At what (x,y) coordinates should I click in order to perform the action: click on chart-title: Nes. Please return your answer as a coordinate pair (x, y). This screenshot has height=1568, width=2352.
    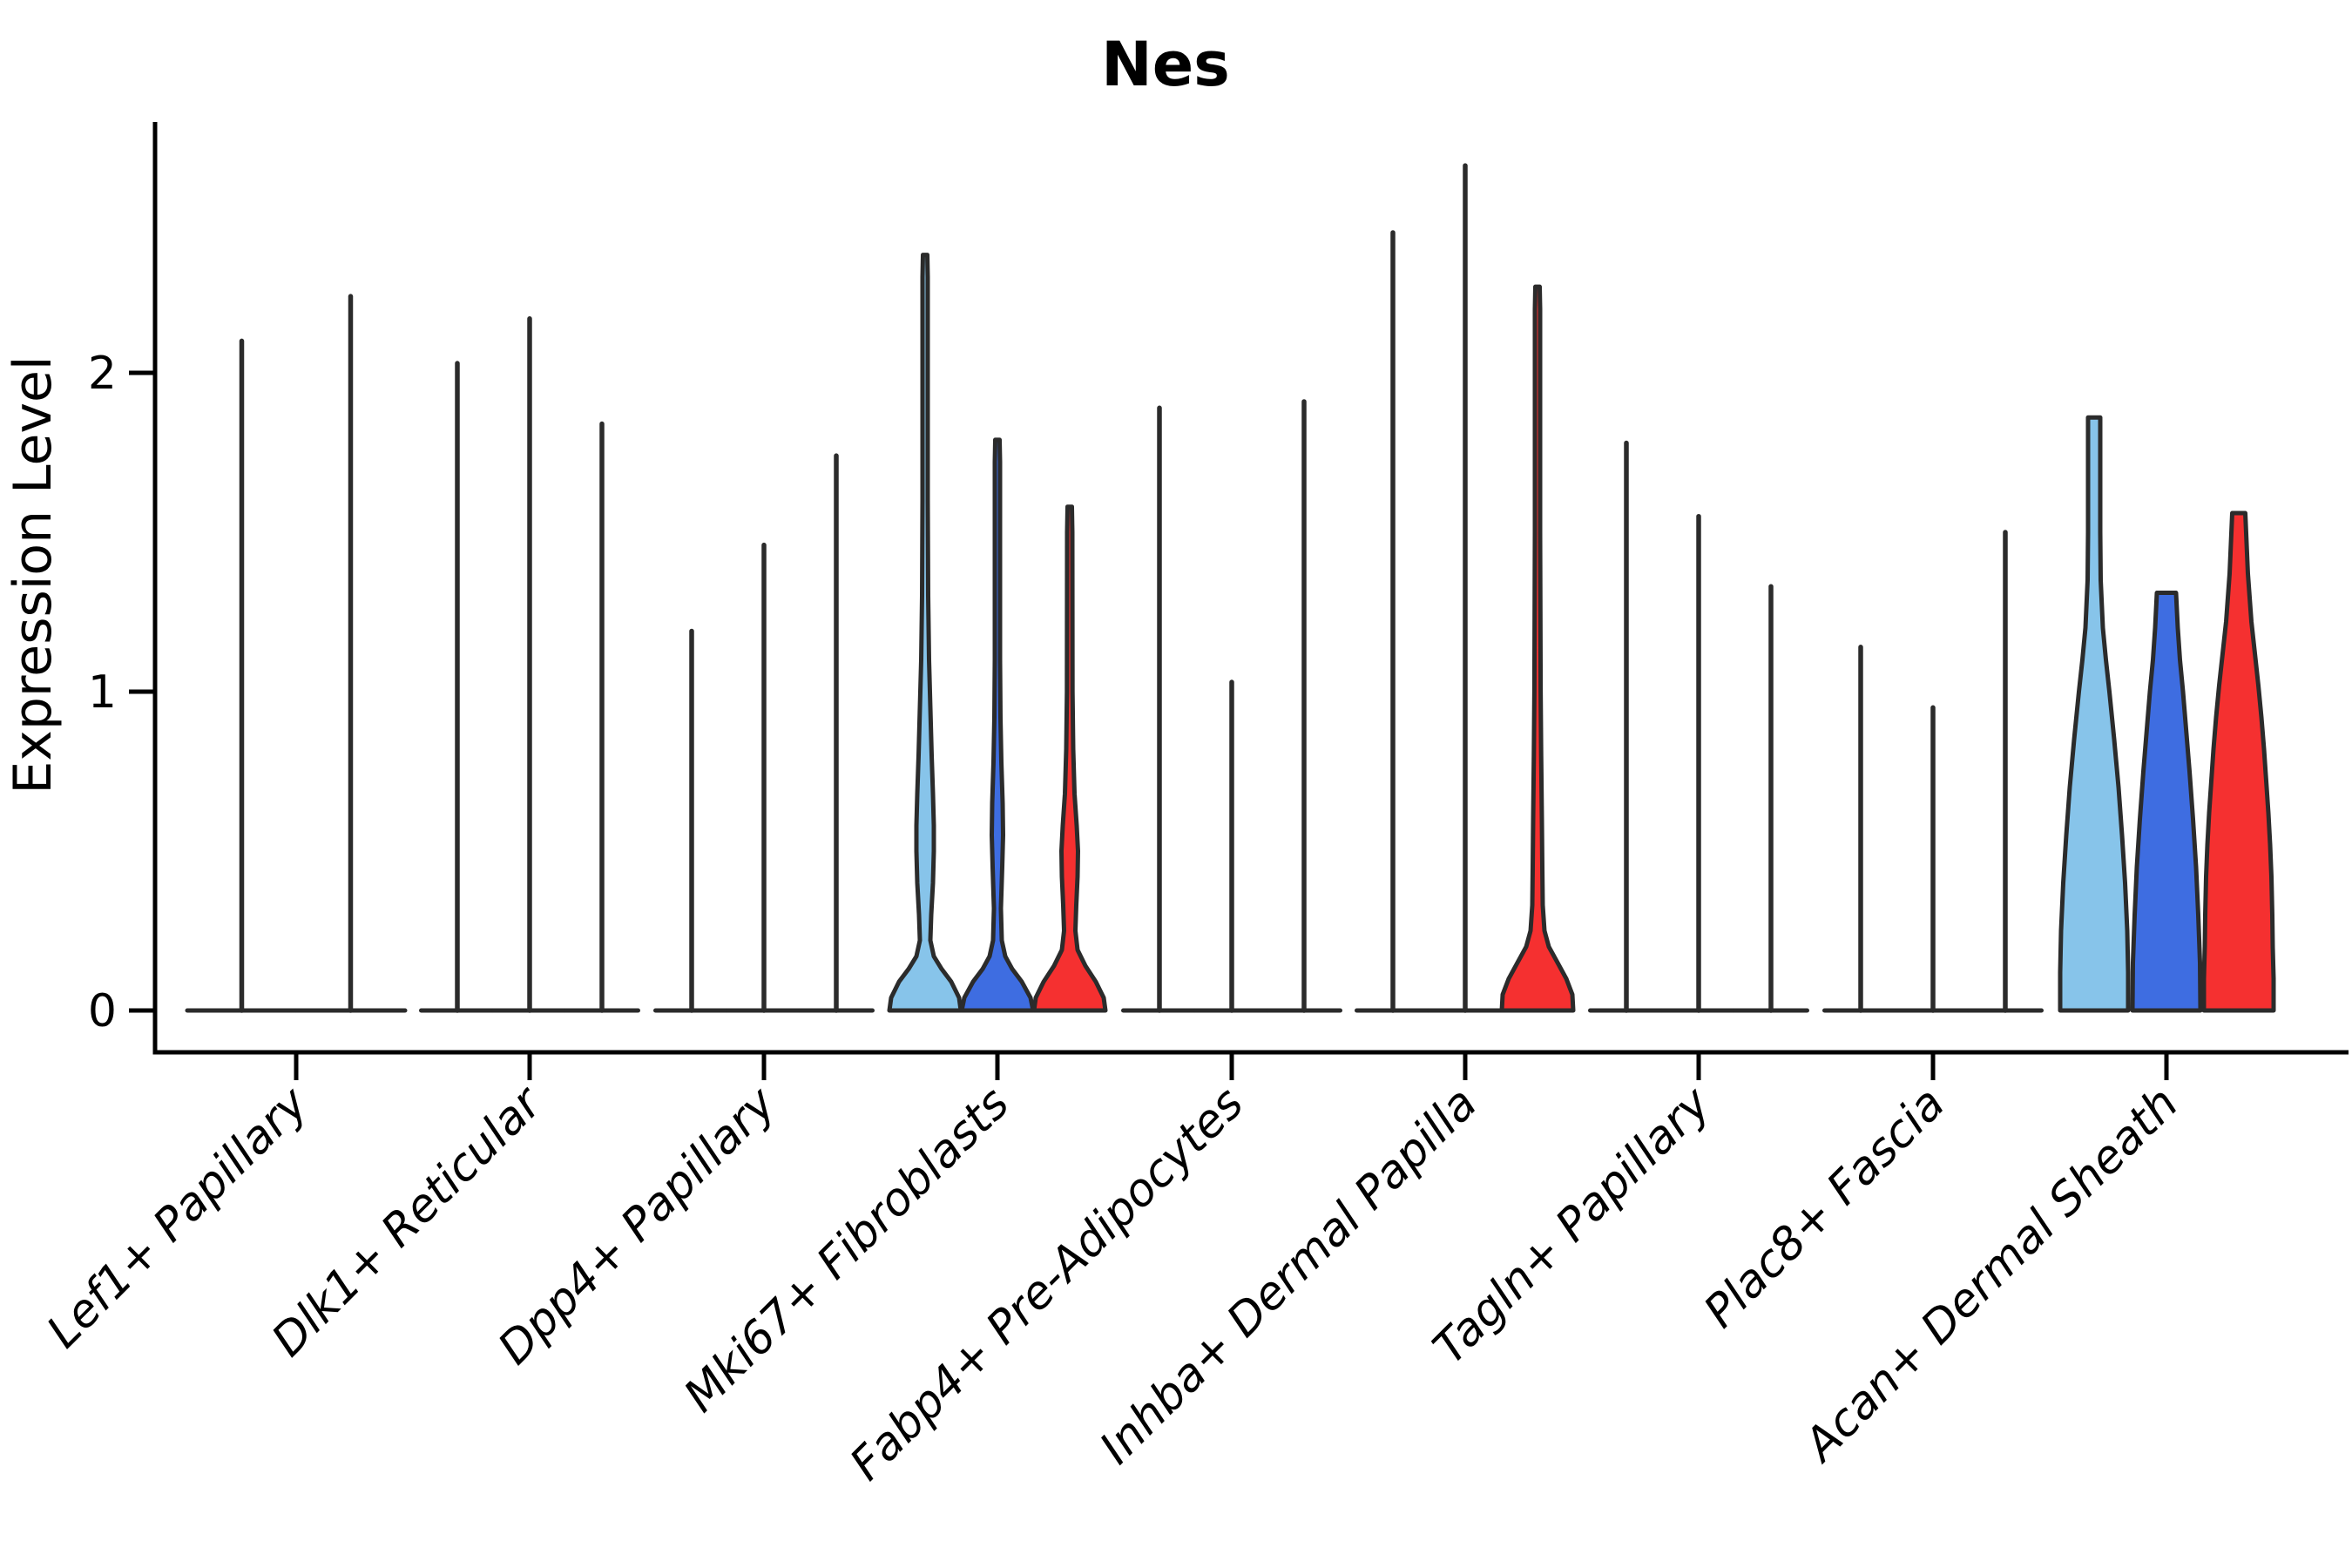
    Looking at the image, I should click on (1165, 64).